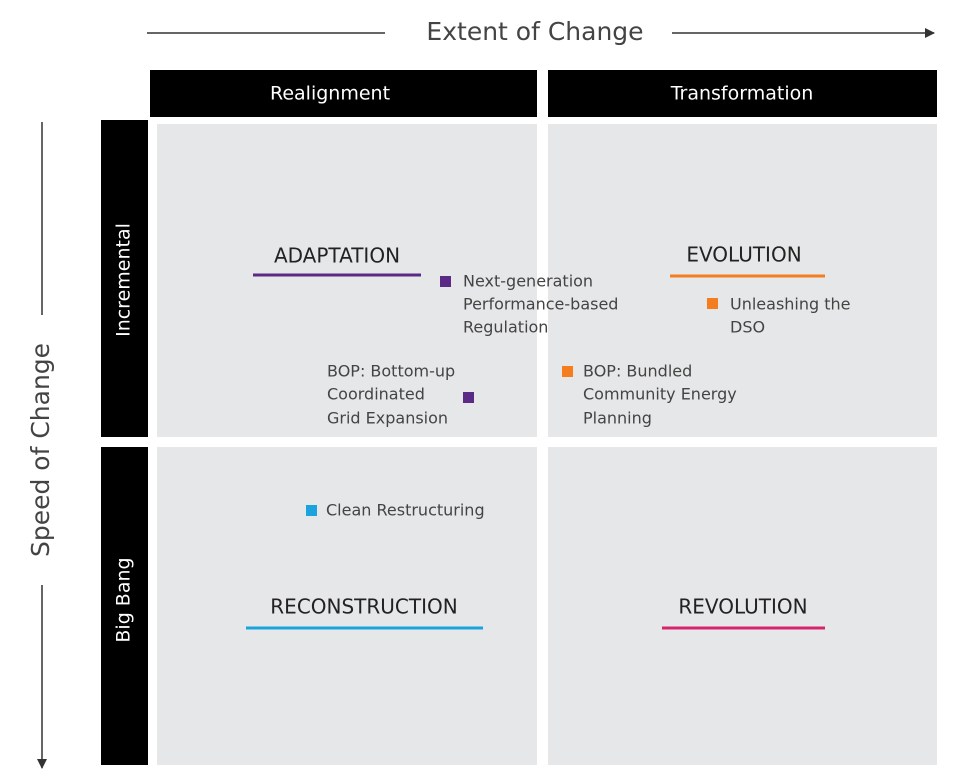 This screenshot has width=957, height=776. What do you see at coordinates (617, 418) in the screenshot?
I see `item-text: Planning` at bounding box center [617, 418].